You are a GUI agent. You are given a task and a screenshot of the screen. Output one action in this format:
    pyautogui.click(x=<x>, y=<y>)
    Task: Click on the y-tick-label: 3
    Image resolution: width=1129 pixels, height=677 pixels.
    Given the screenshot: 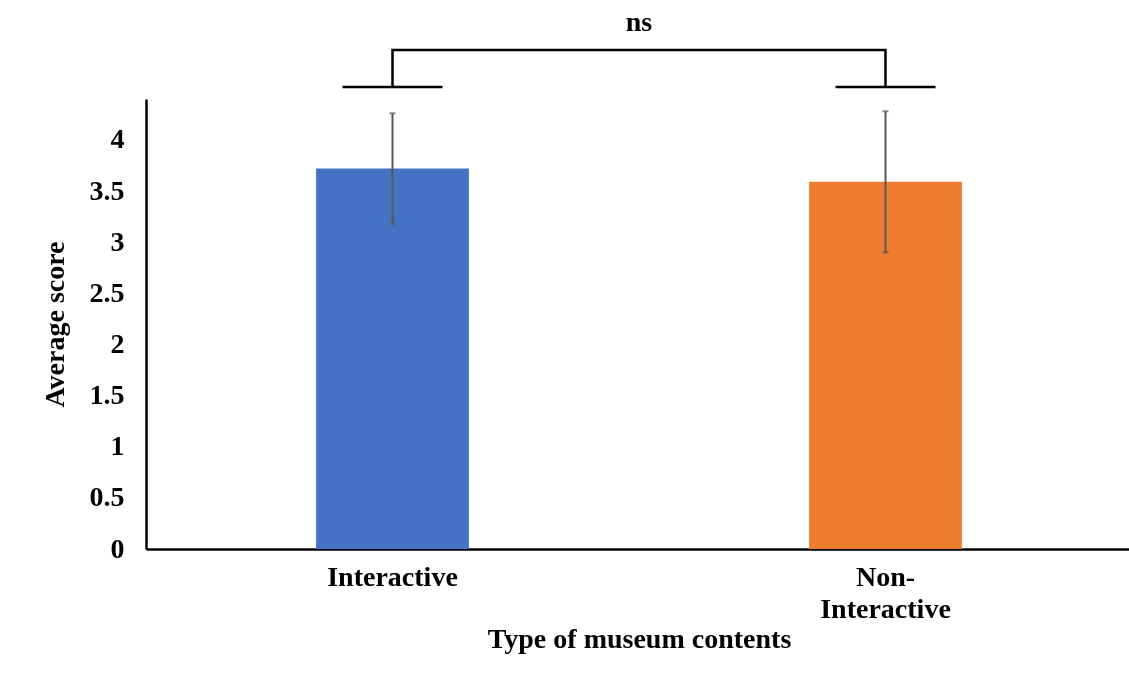 What is the action you would take?
    pyautogui.click(x=117, y=241)
    